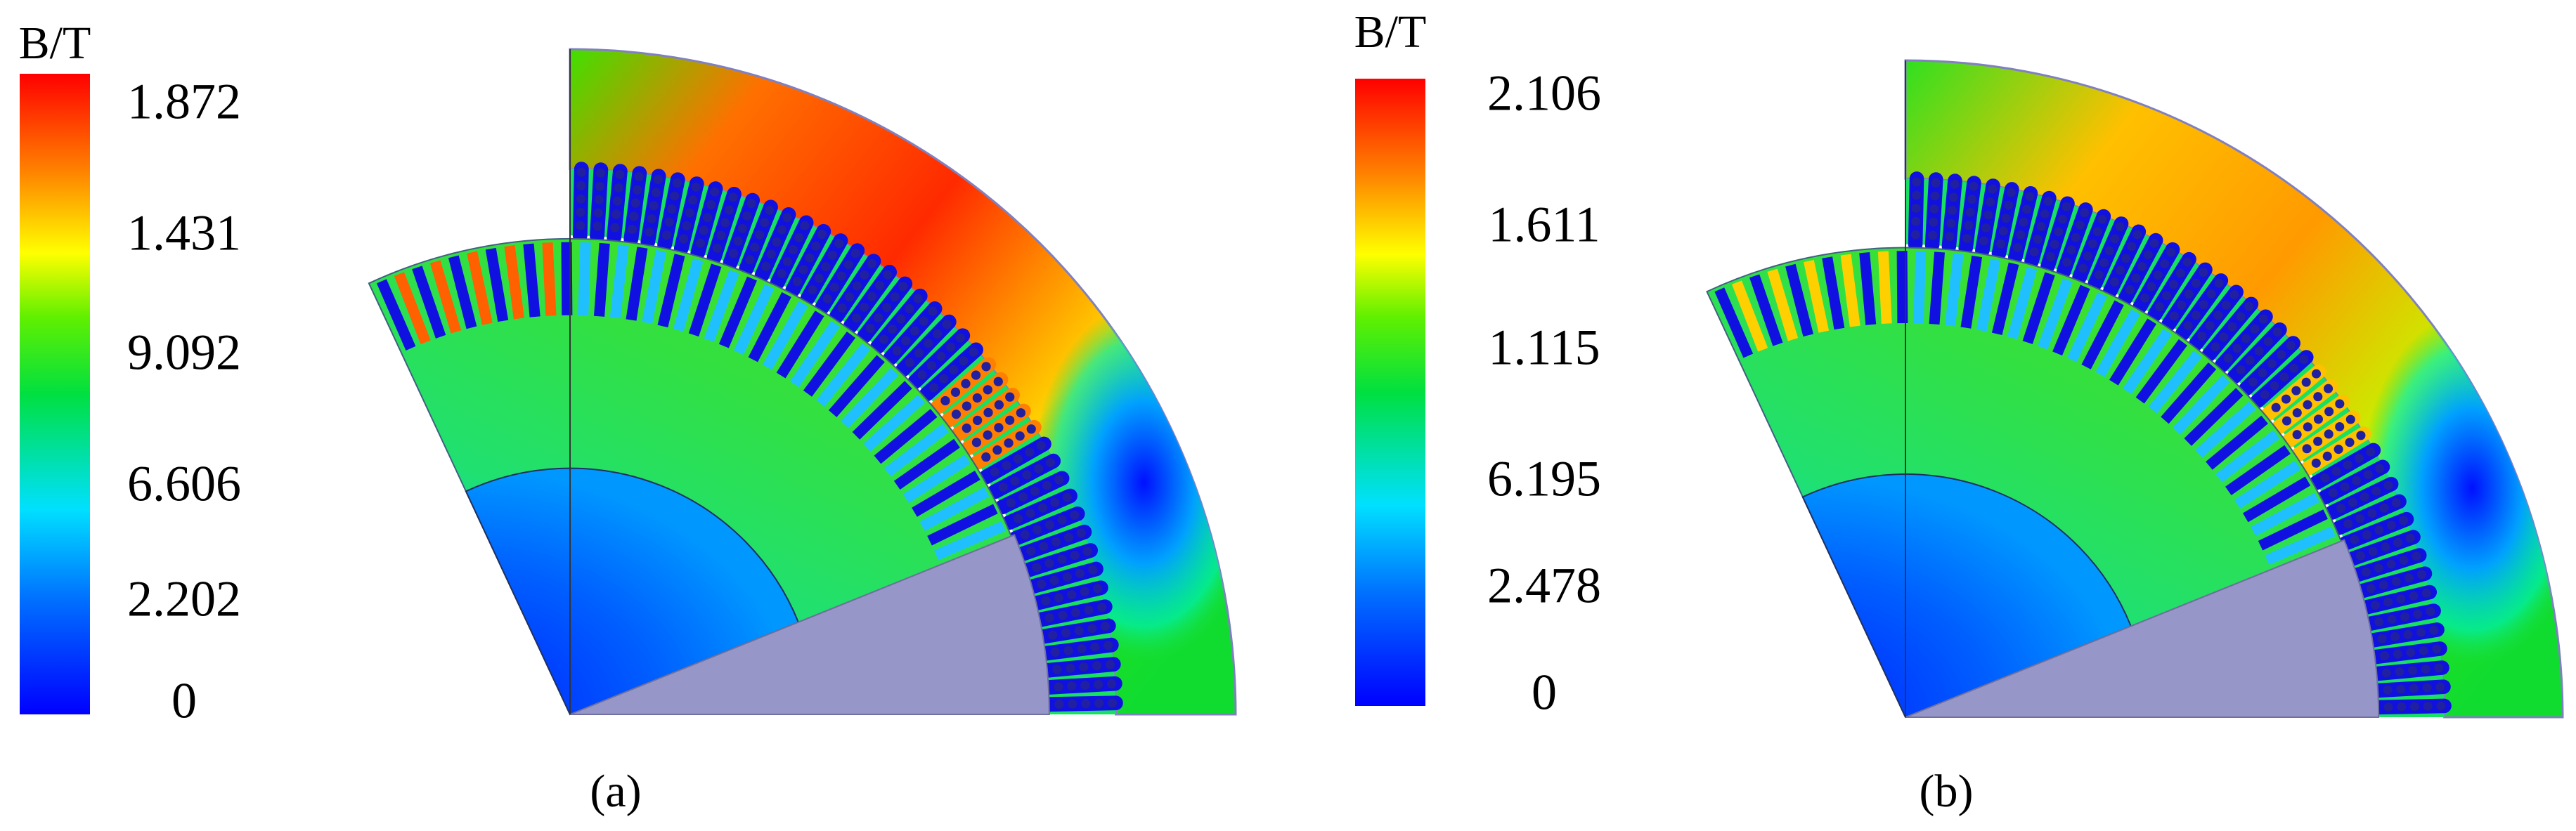 The image size is (2576, 831). I want to click on caption: (b), so click(1947, 791).